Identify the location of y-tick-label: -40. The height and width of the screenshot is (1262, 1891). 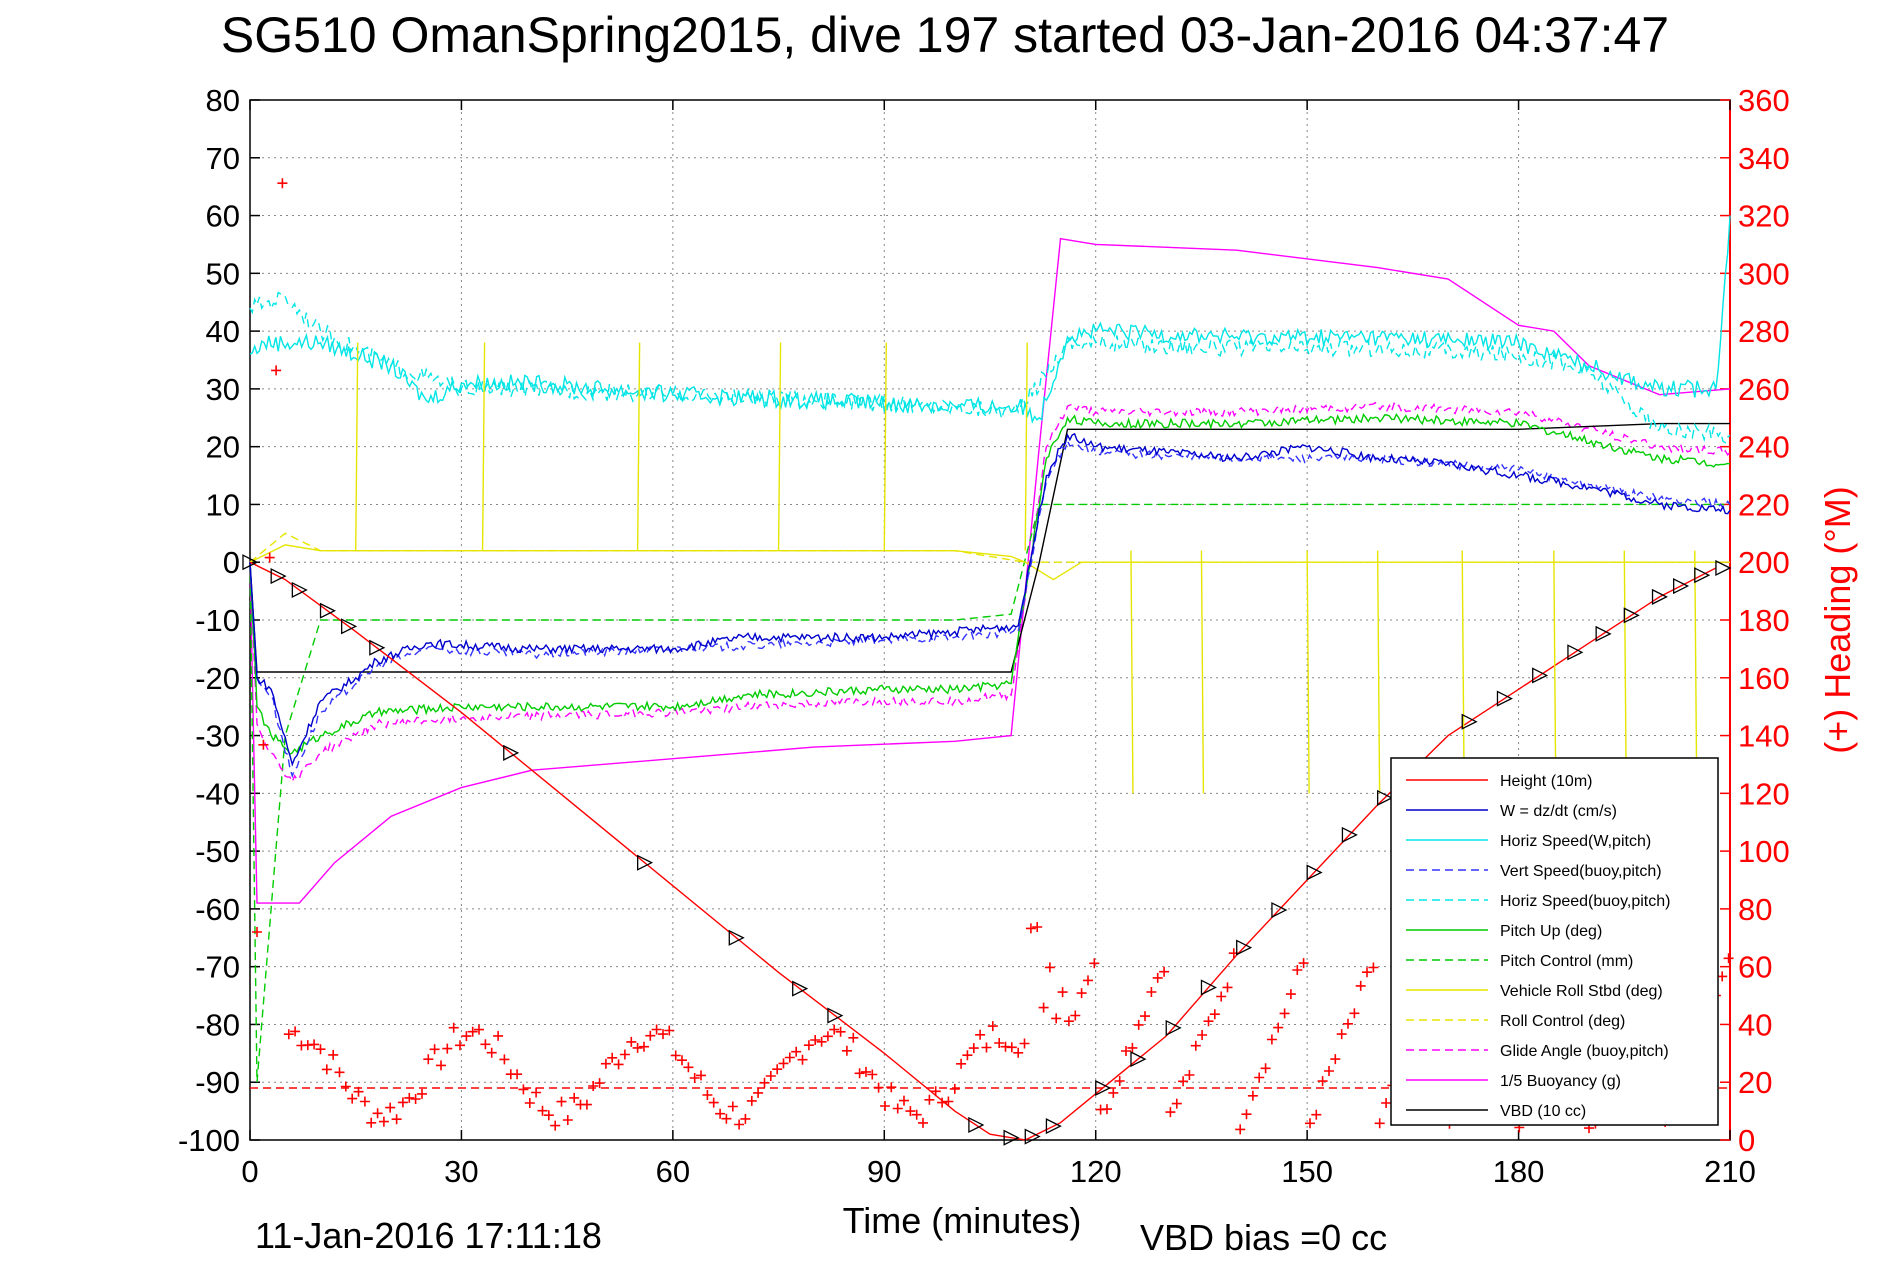
(217, 793).